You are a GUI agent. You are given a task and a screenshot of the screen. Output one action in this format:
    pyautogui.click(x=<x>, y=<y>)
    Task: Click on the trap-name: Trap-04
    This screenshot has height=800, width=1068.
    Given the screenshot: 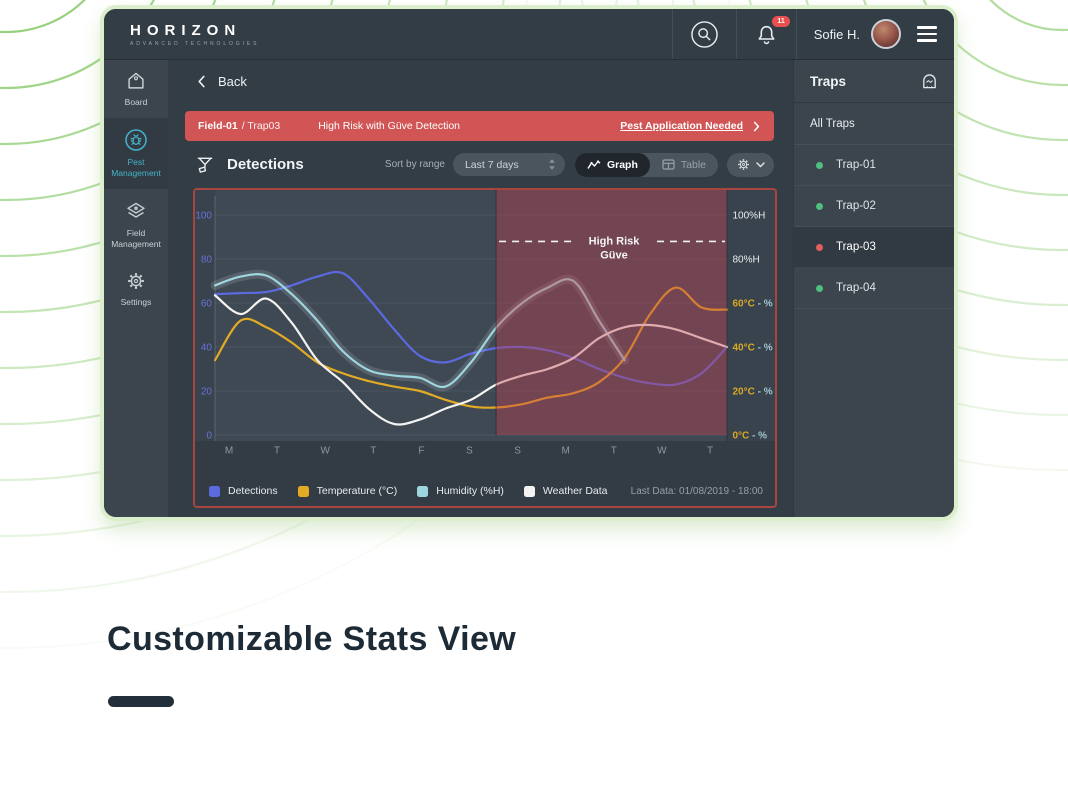 What is the action you would take?
    pyautogui.click(x=856, y=288)
    